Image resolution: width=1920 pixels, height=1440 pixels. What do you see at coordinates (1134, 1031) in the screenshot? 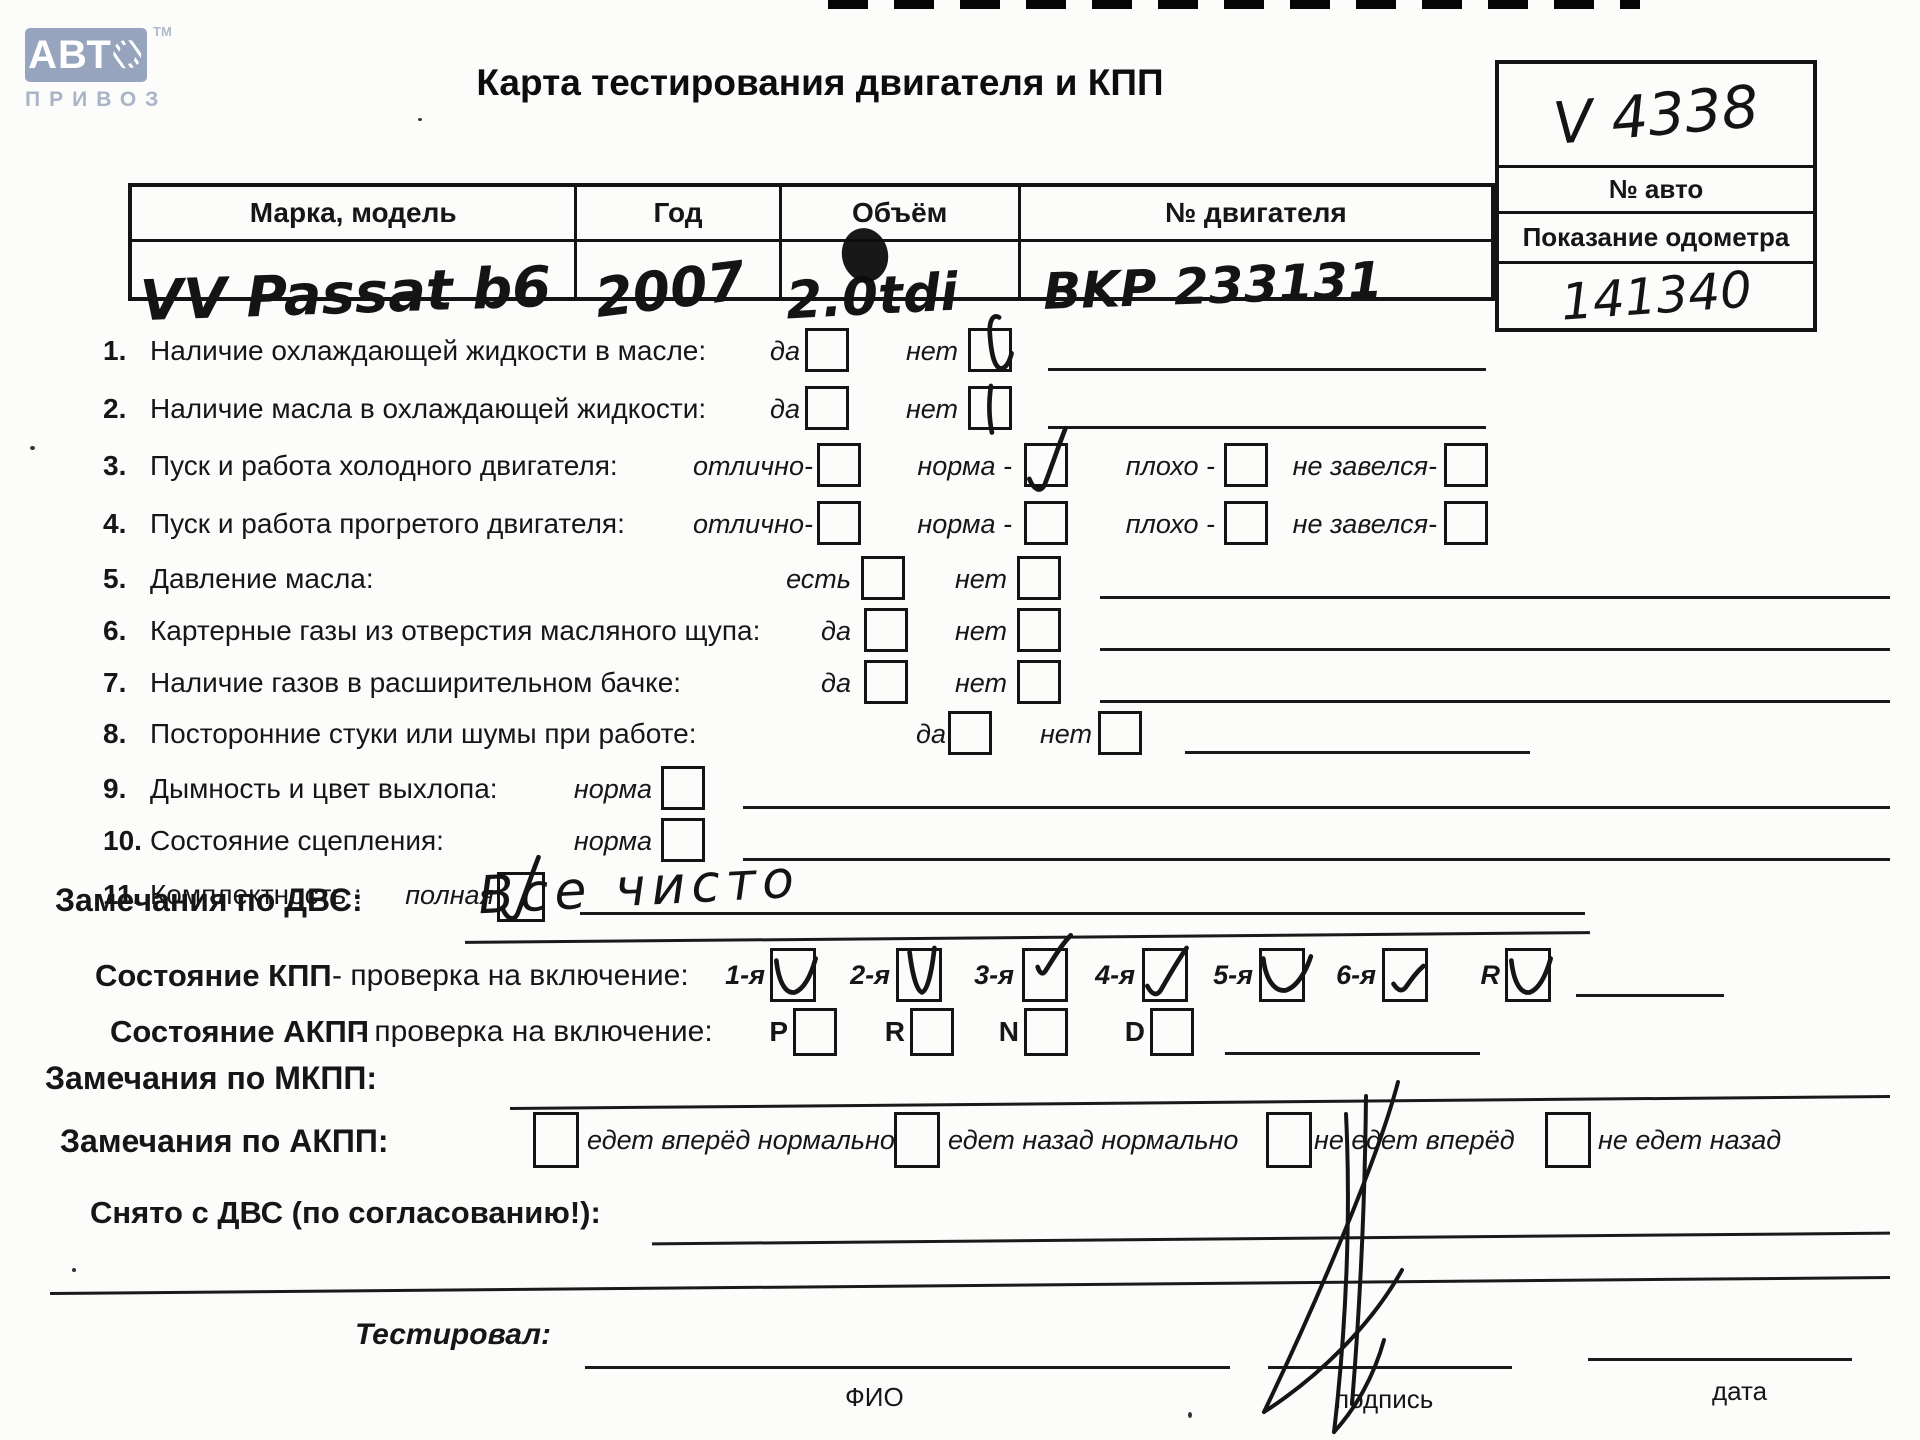
I see `akpp-gear-label: D` at bounding box center [1134, 1031].